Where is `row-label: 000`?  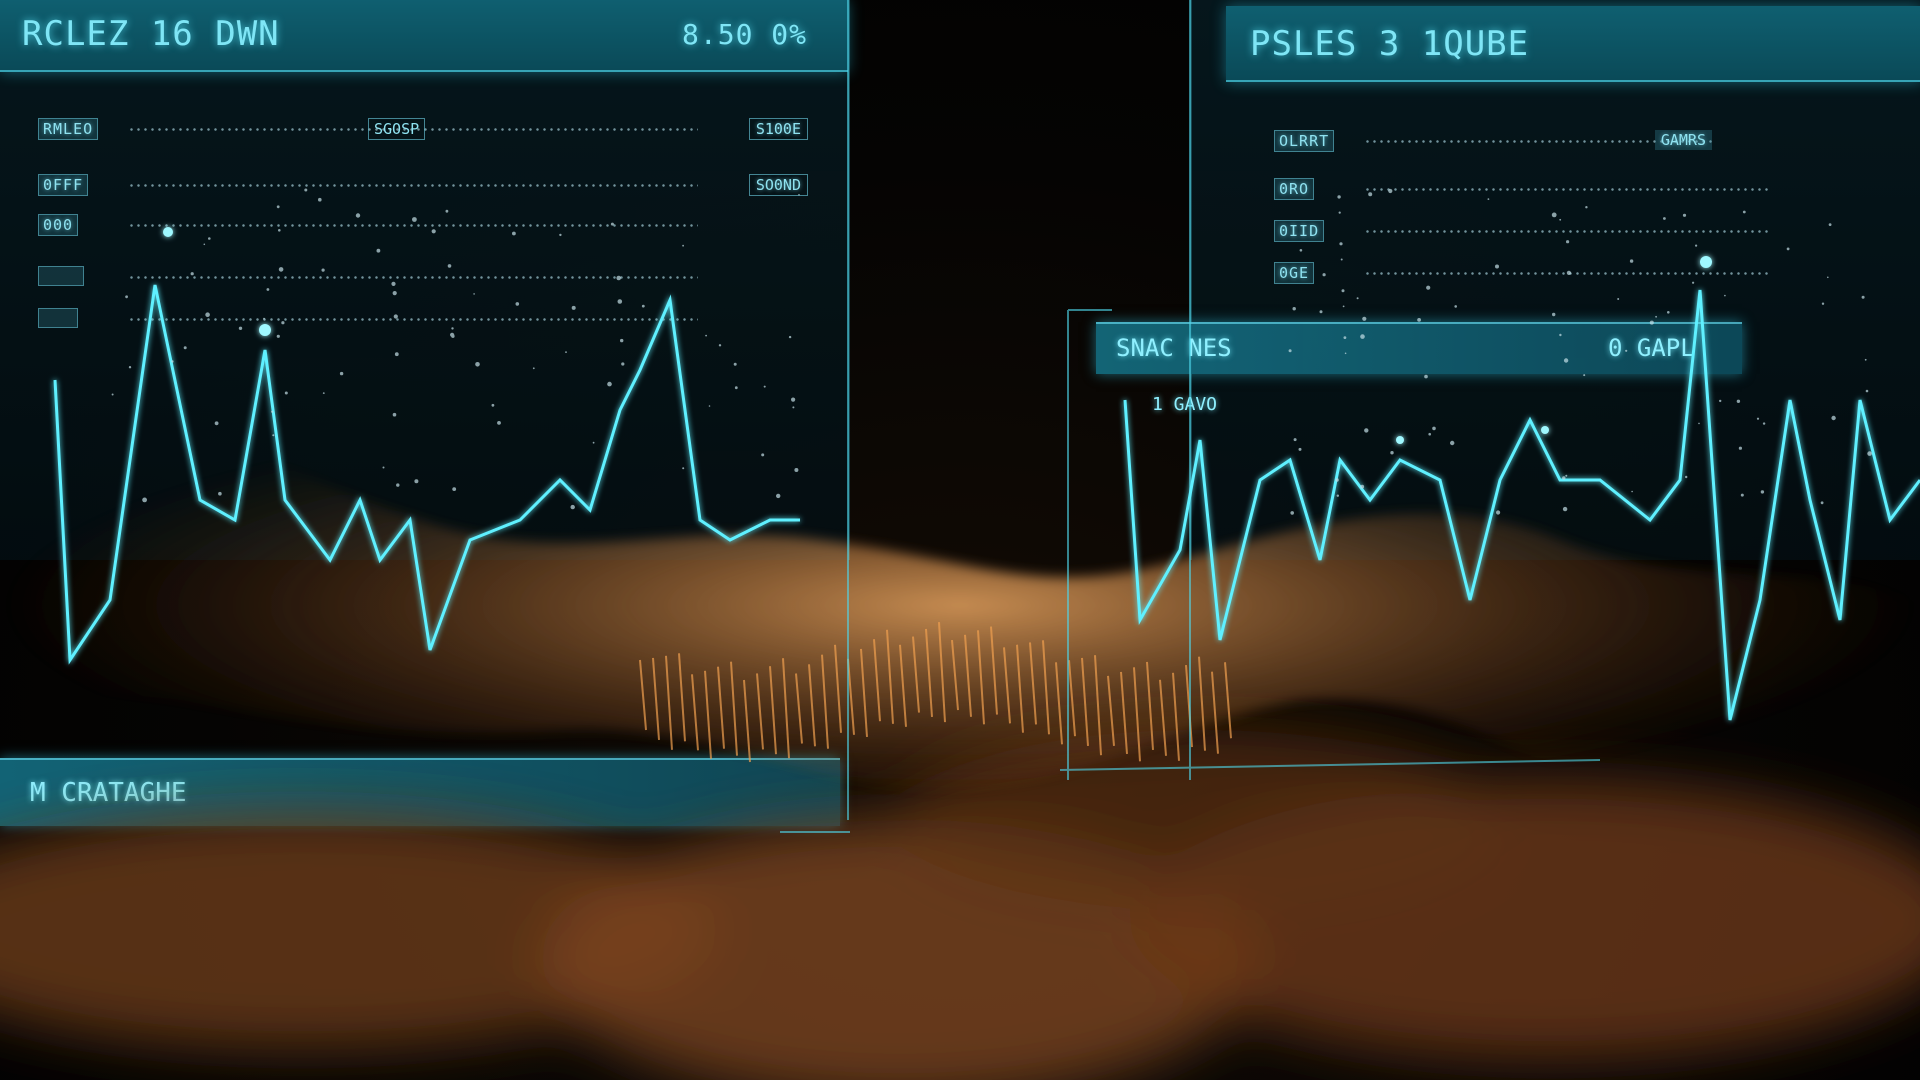
row-label: 000 is located at coordinates (58, 225).